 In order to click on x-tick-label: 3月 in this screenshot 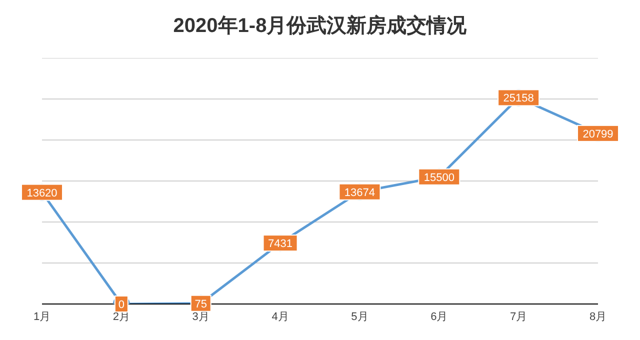, I will do `click(201, 316)`.